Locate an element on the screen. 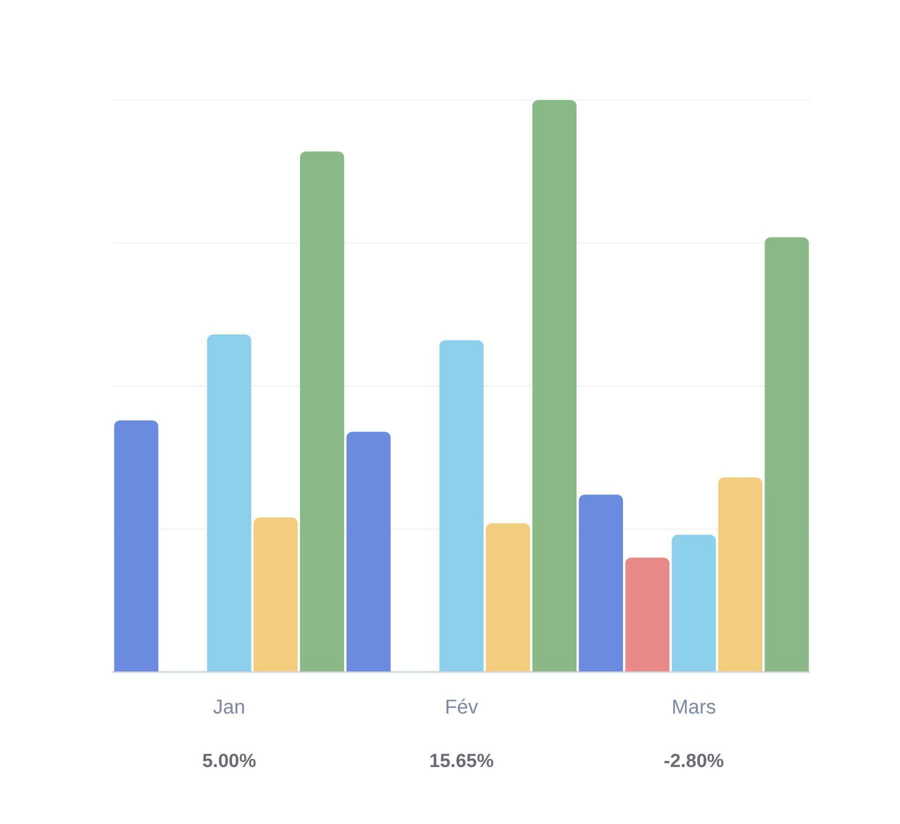 The height and width of the screenshot is (824, 900). x-tick-label: Mars is located at coordinates (694, 707).